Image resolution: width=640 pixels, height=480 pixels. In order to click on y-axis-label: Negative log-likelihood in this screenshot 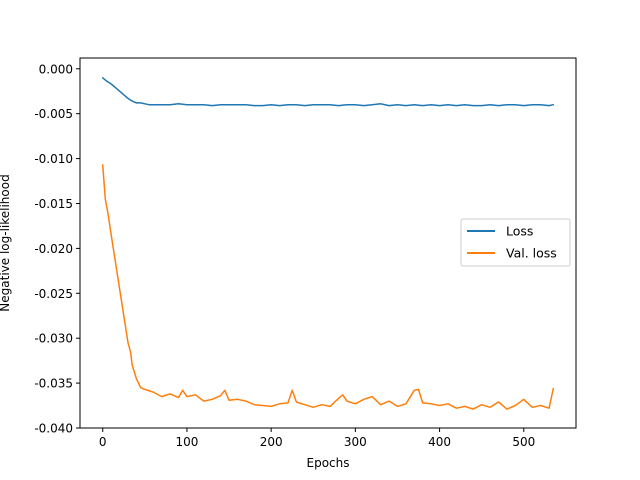, I will do `click(6, 242)`.